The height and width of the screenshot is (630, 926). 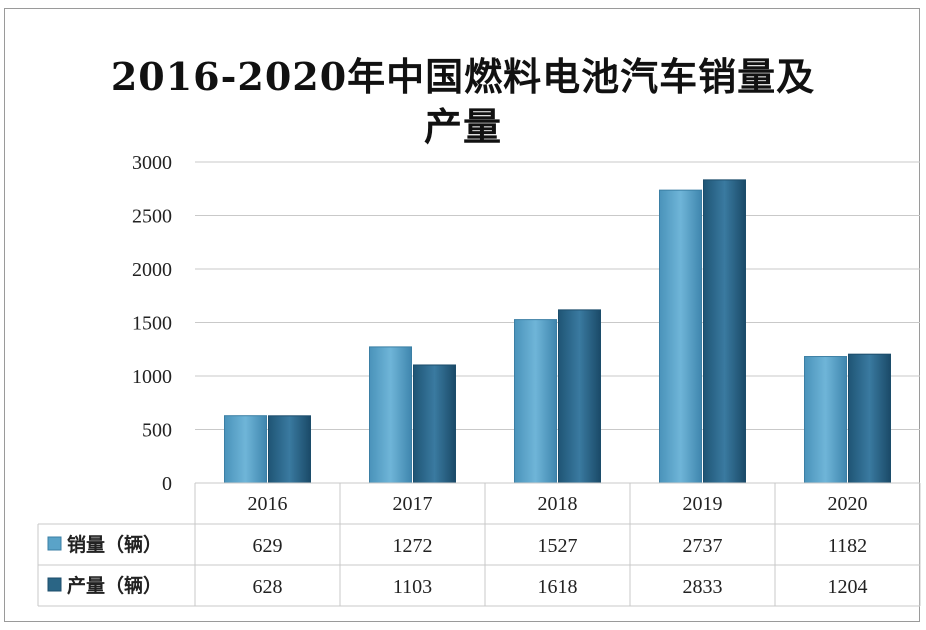 What do you see at coordinates (152, 270) in the screenshot?
I see `y-tick-label: 2000` at bounding box center [152, 270].